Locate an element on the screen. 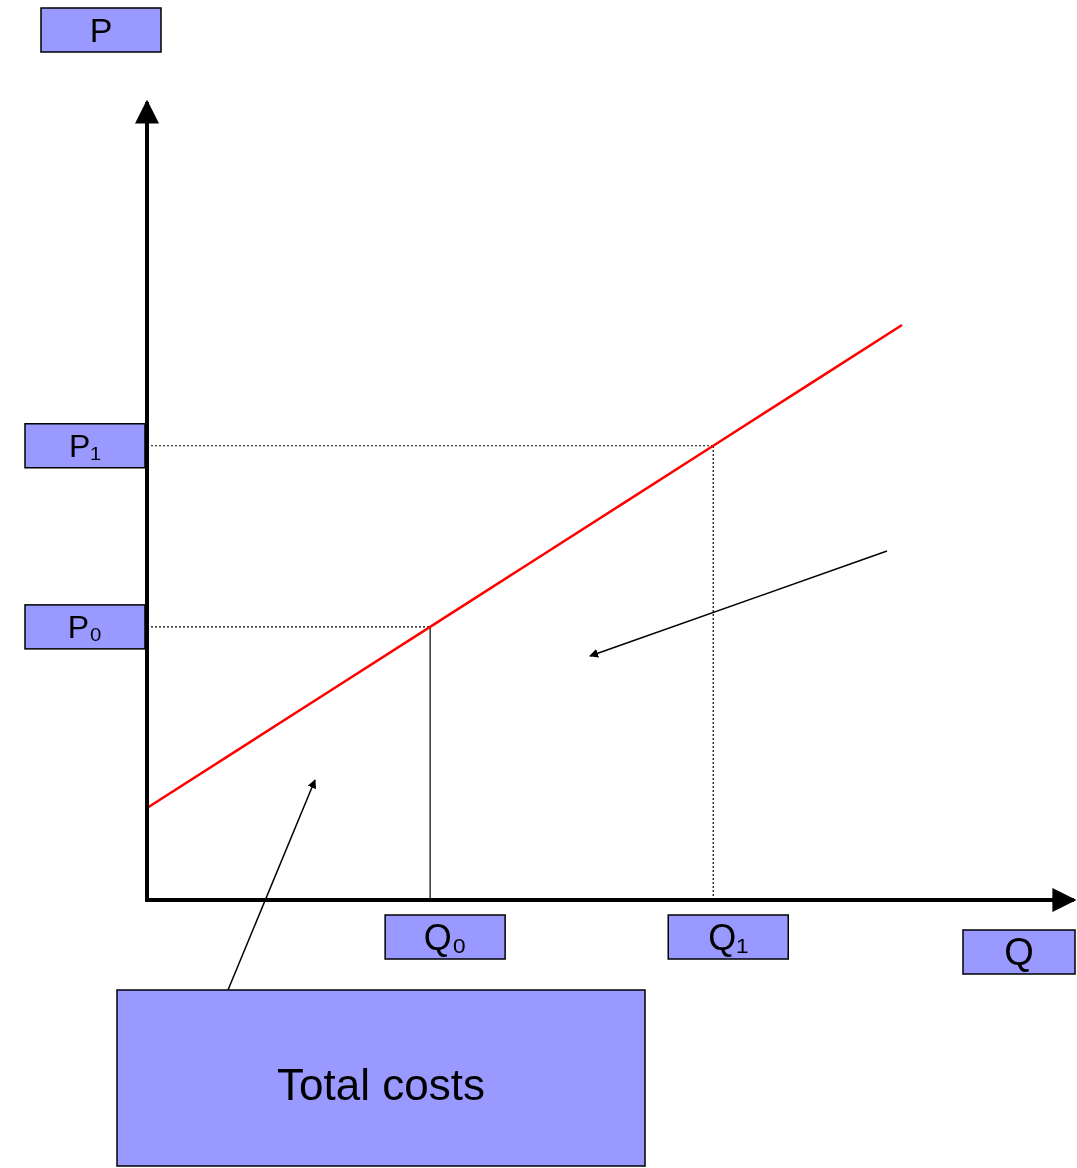 The width and height of the screenshot is (1077, 1168). text: P is located at coordinates (101, 30).